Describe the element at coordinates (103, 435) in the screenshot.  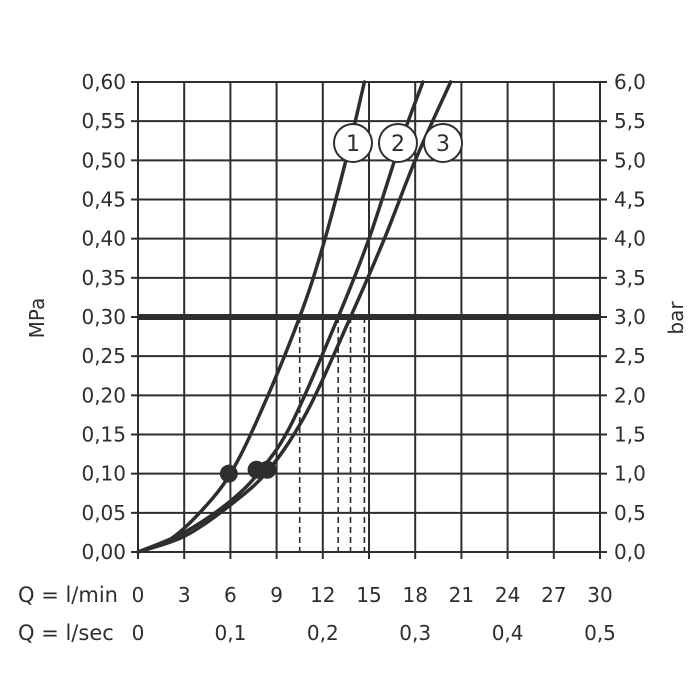
I see `left-tick-label: 0,15` at that location.